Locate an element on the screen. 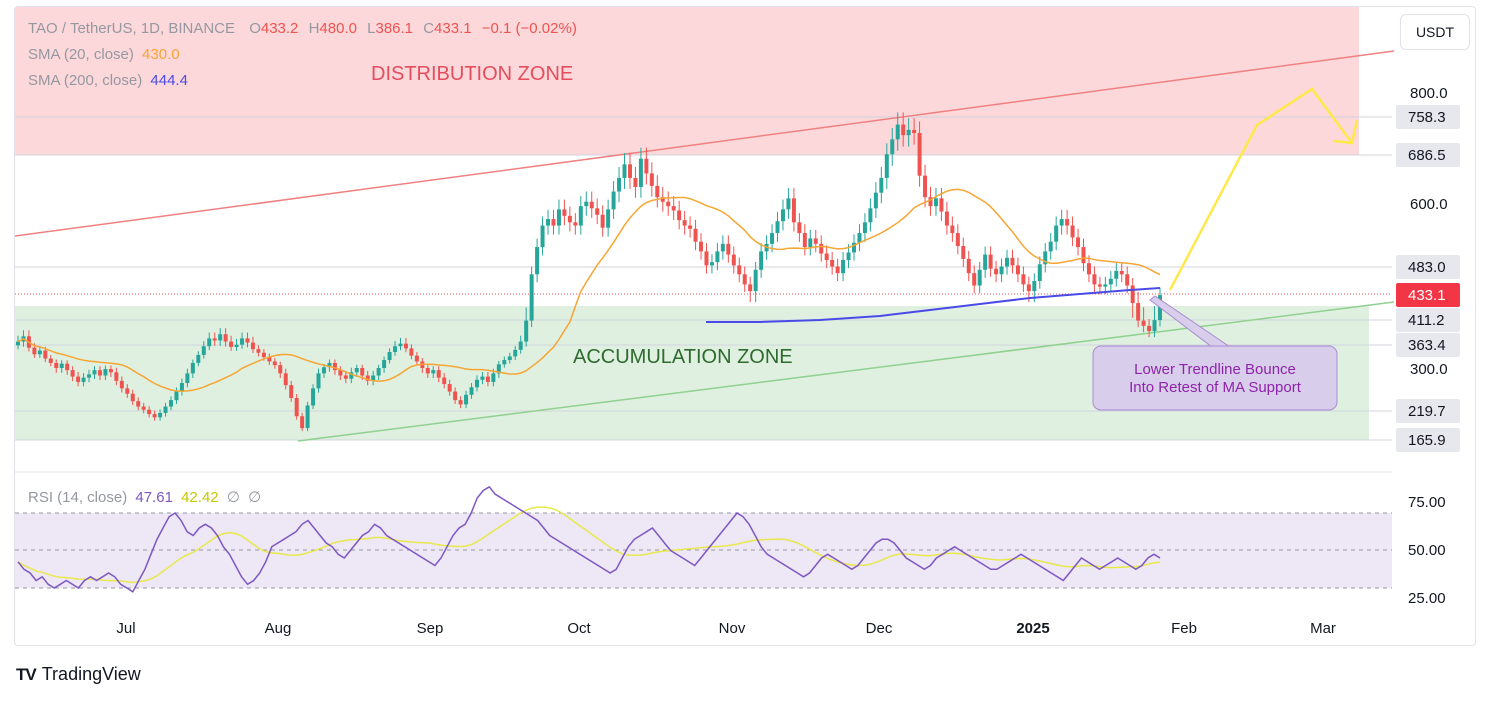  sma20-legend: SMA (20, close) 430.0 is located at coordinates (104, 54).